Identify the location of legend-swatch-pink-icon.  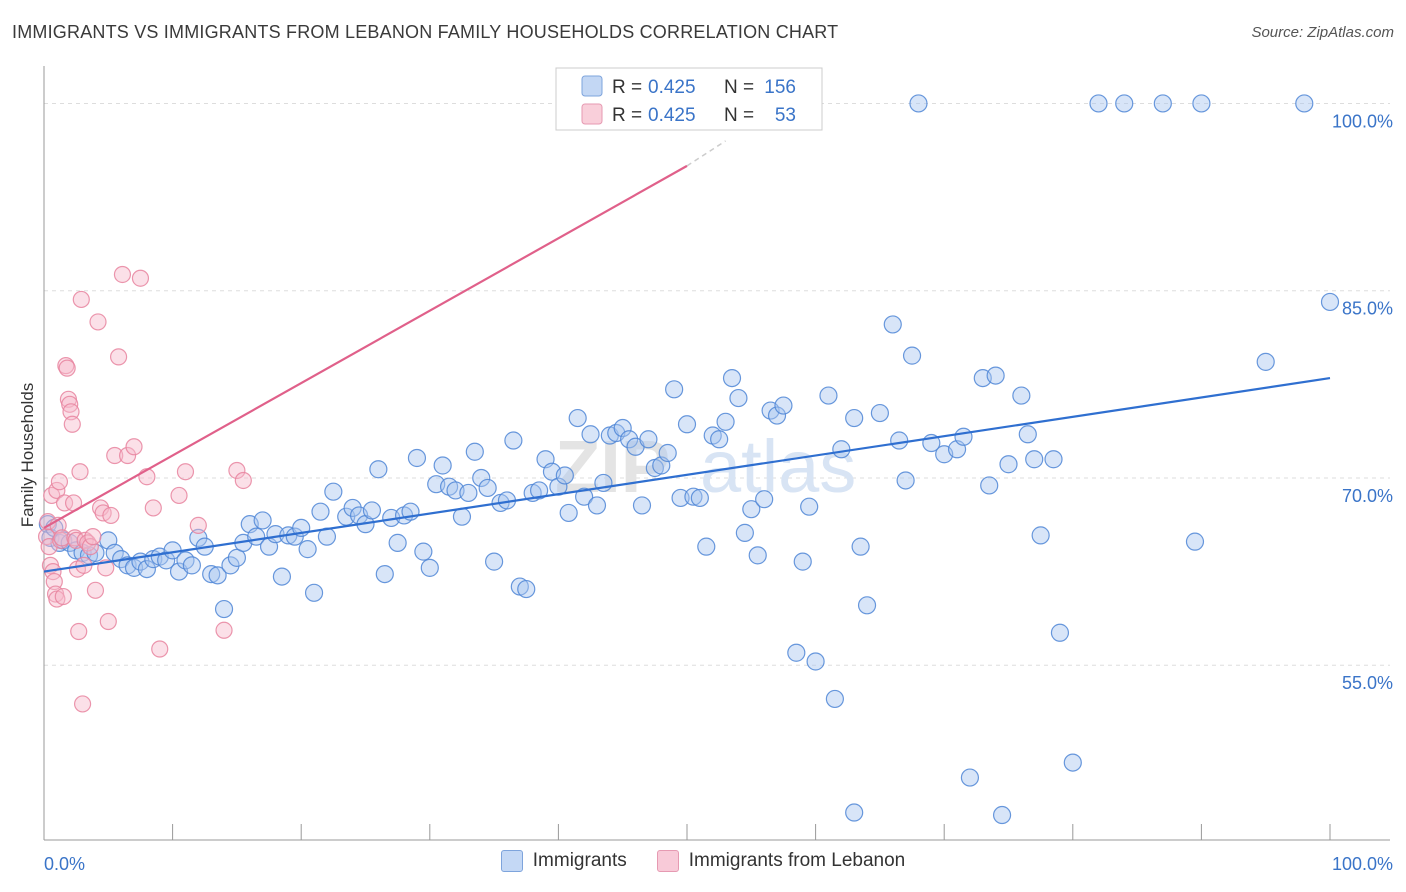
(667, 861).